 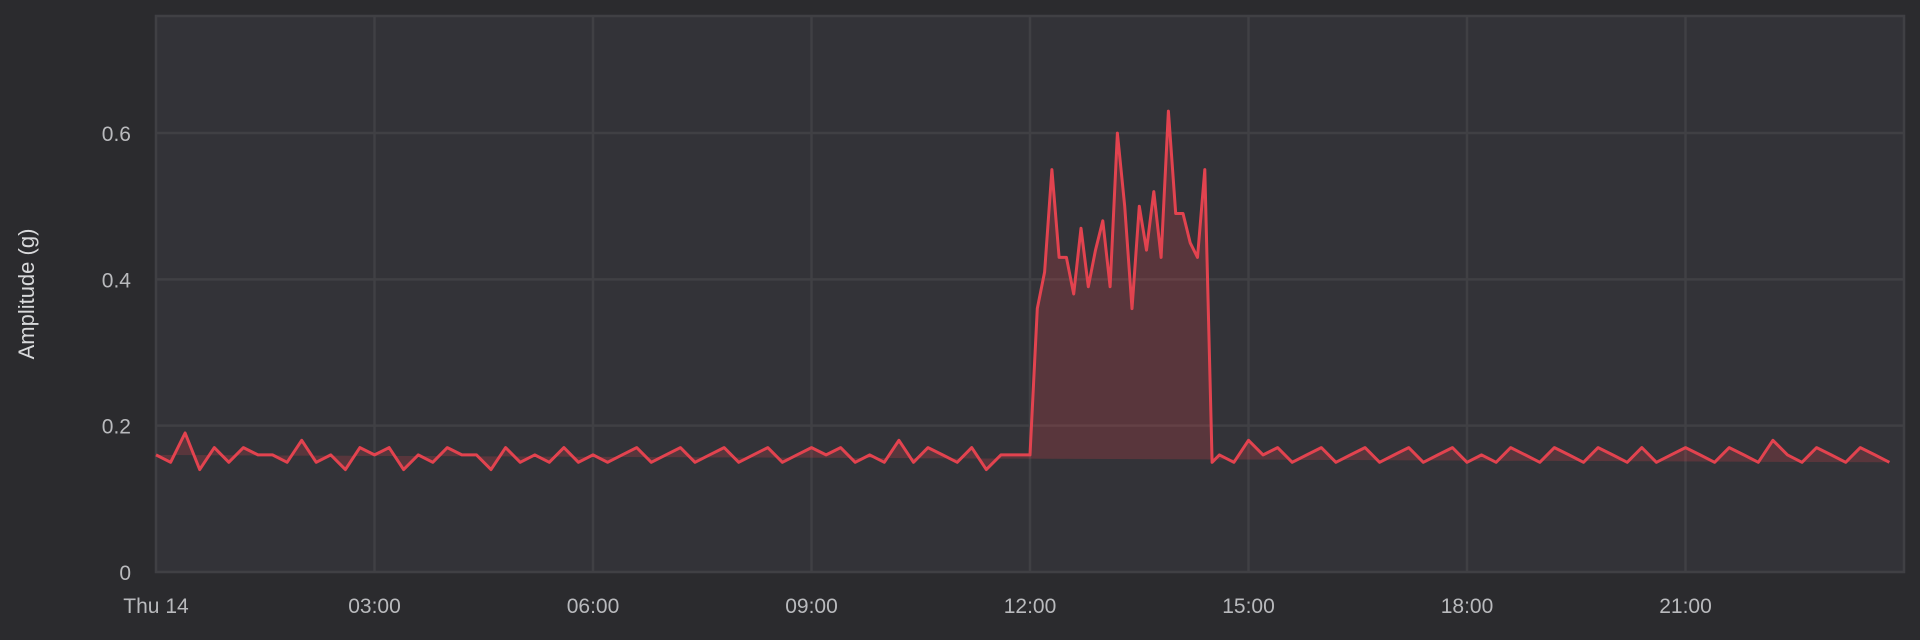 What do you see at coordinates (374, 606) in the screenshot?
I see `x-tick-label: 03:00` at bounding box center [374, 606].